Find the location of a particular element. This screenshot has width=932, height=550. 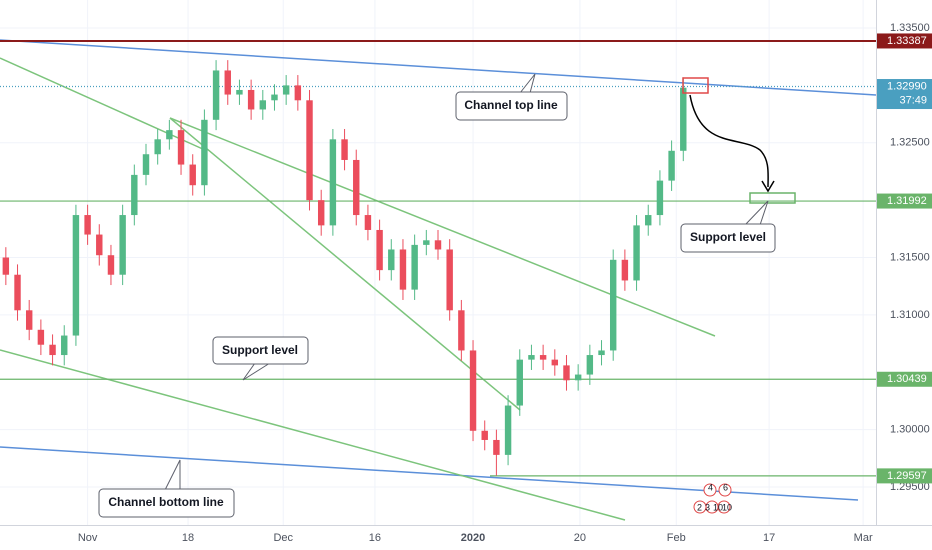

events: 4 6 2 3 10 10 is located at coordinates (712, 498).